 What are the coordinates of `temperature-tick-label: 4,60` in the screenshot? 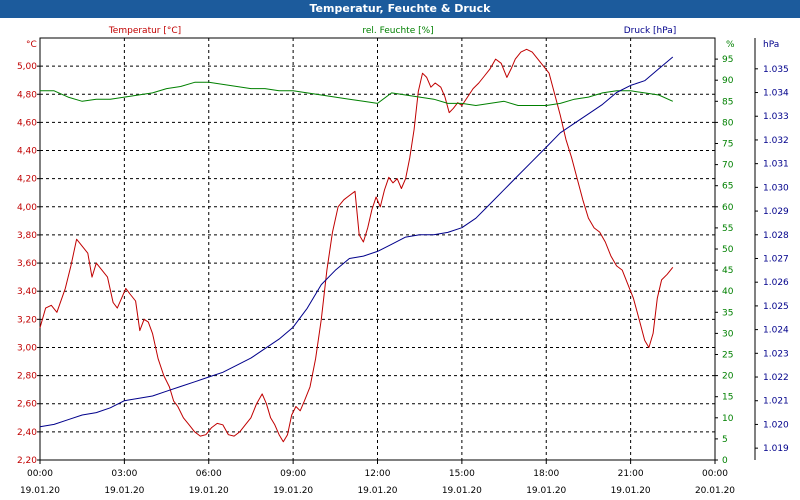 It's located at (27, 123).